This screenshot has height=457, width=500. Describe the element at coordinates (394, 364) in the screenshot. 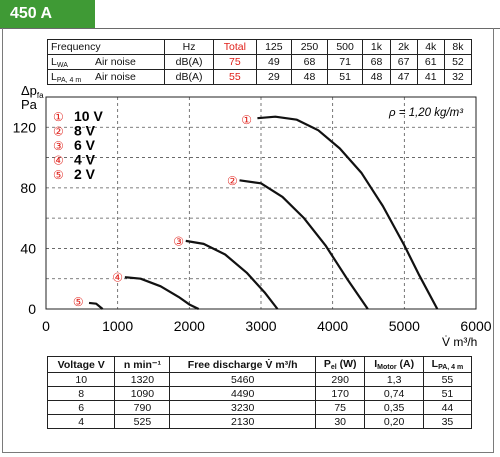

I see `perf-header-current: IMotor (A)` at that location.